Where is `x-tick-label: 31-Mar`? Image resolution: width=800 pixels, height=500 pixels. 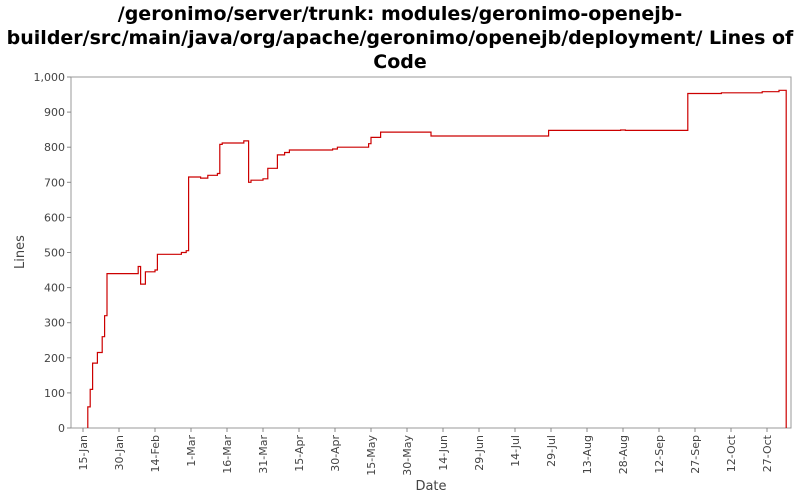
x-tick-label: 31-Mar is located at coordinates (263, 454).